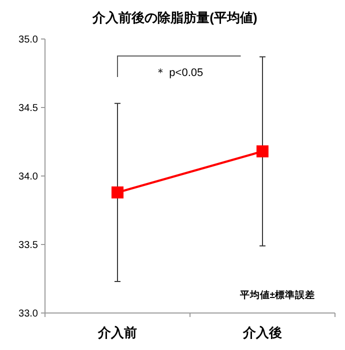  What do you see at coordinates (28, 314) in the screenshot?
I see `y-tick-label: 33.0` at bounding box center [28, 314].